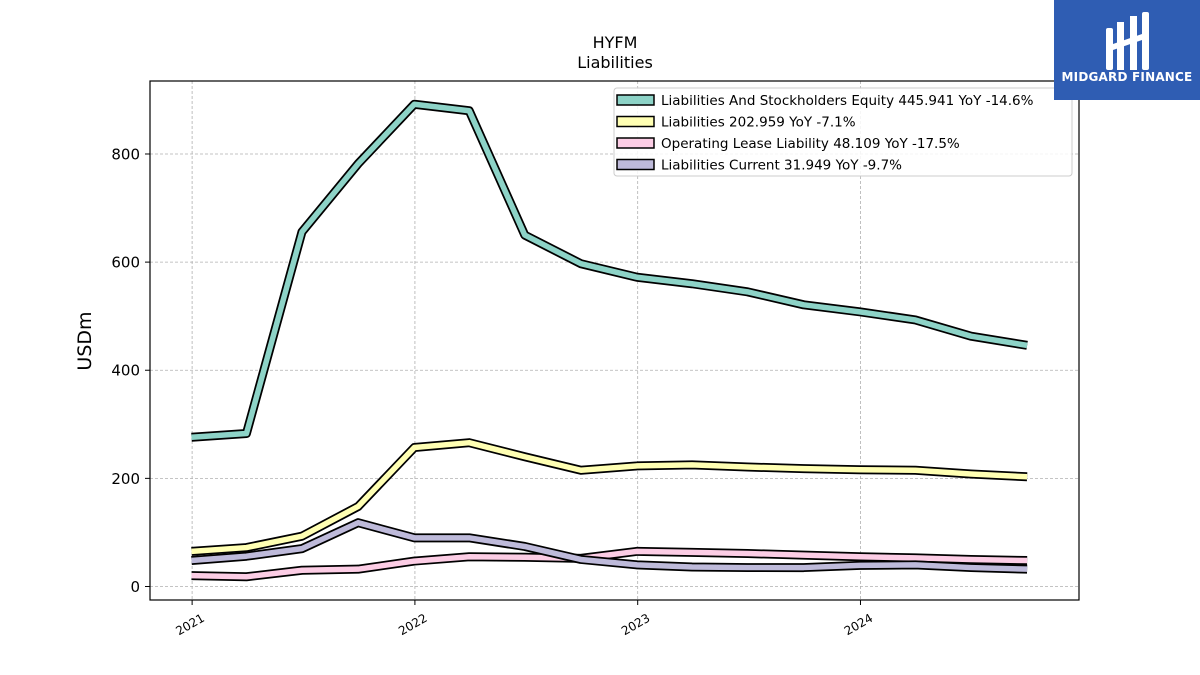 This screenshot has width=1200, height=675. What do you see at coordinates (615, 42) in the screenshot?
I see `chart-title: HYFM` at bounding box center [615, 42].